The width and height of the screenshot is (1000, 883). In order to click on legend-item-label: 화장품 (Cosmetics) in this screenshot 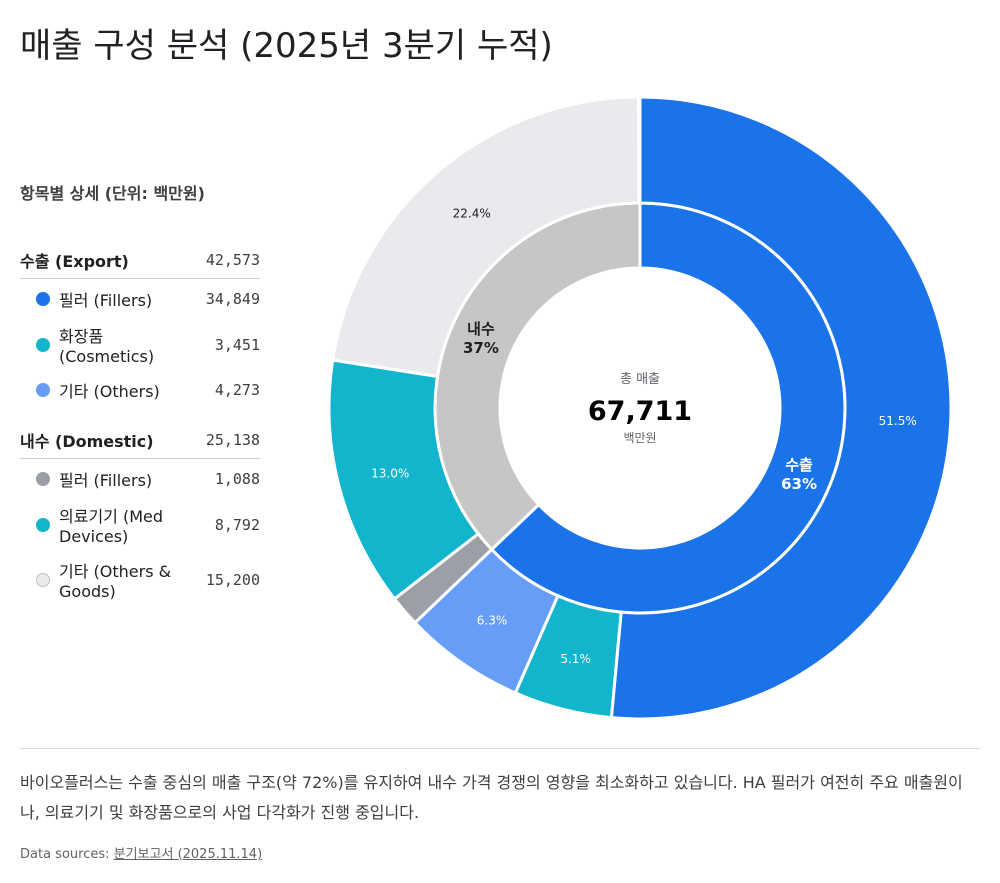, I will do `click(116, 344)`.